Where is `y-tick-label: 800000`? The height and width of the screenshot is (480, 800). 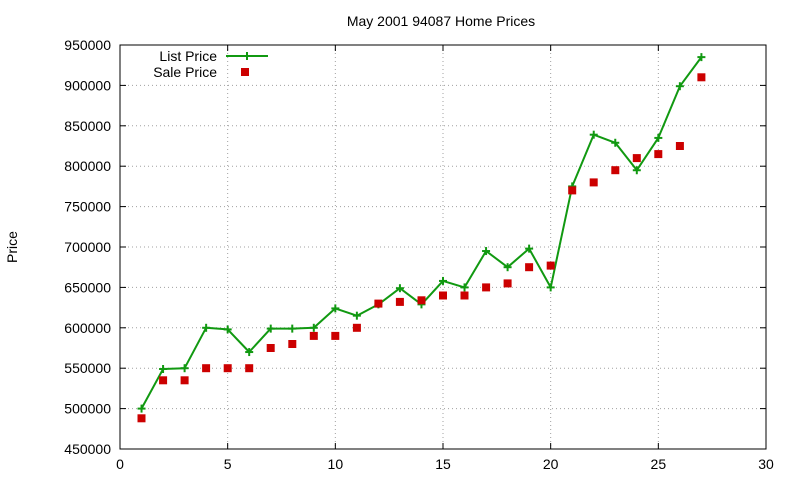 y-tick-label: 800000 is located at coordinates (87, 166).